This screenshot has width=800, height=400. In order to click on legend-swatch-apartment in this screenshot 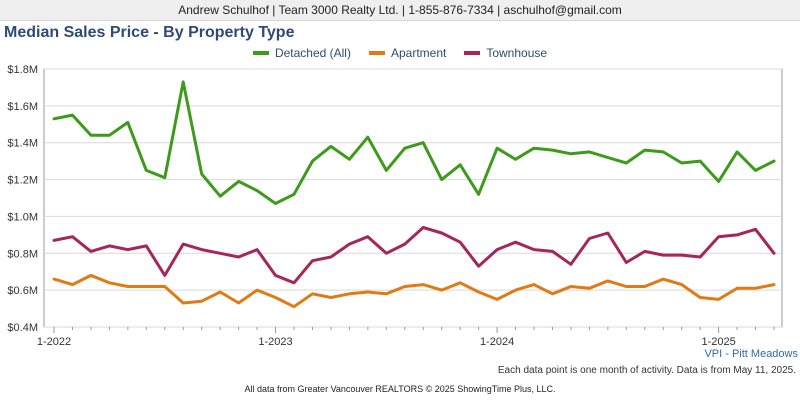, I will do `click(376, 53)`.